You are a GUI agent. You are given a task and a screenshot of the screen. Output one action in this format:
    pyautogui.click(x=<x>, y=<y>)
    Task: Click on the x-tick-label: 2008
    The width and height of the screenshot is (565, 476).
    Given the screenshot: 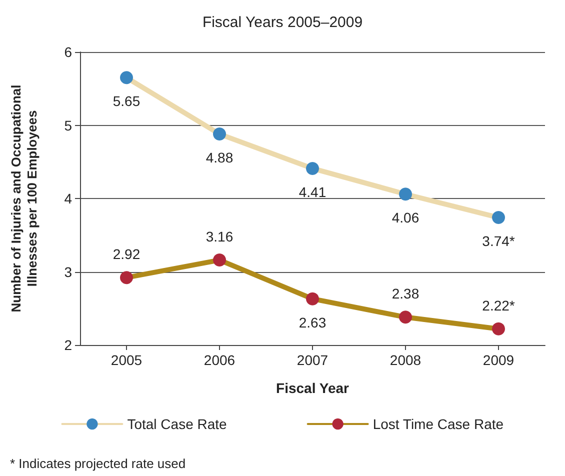 What is the action you would take?
    pyautogui.click(x=406, y=360)
    